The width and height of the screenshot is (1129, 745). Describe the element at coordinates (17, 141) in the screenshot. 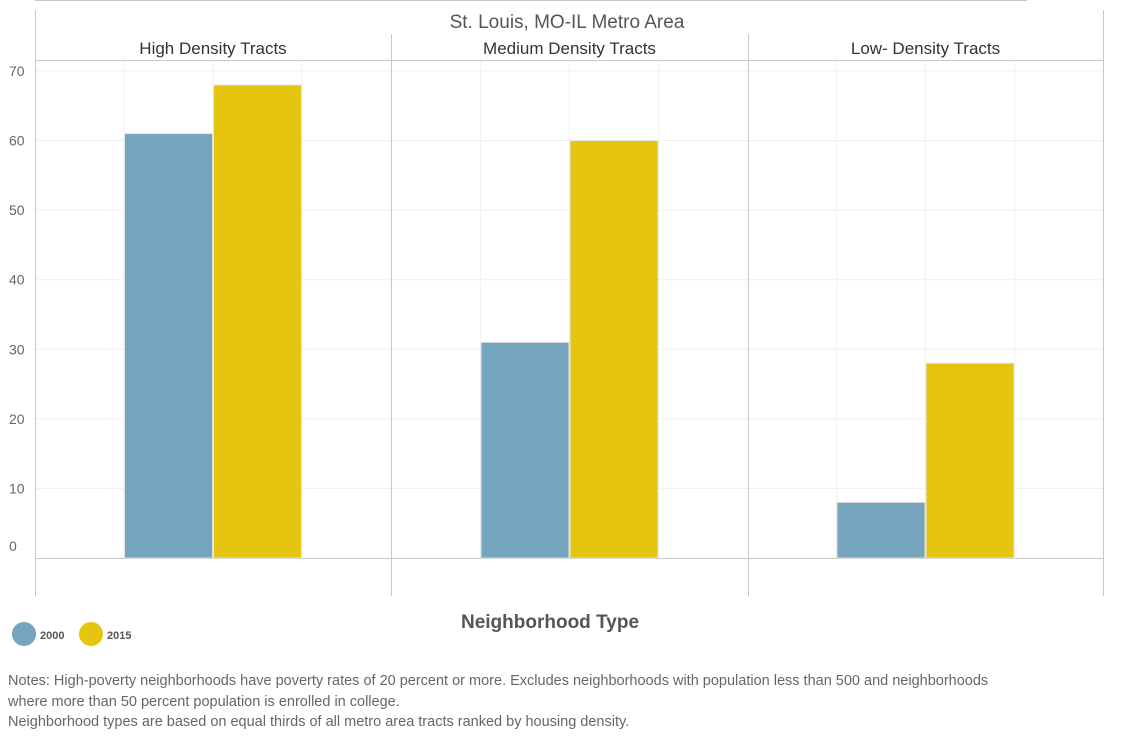

I see `y-tick-label: 60` at that location.